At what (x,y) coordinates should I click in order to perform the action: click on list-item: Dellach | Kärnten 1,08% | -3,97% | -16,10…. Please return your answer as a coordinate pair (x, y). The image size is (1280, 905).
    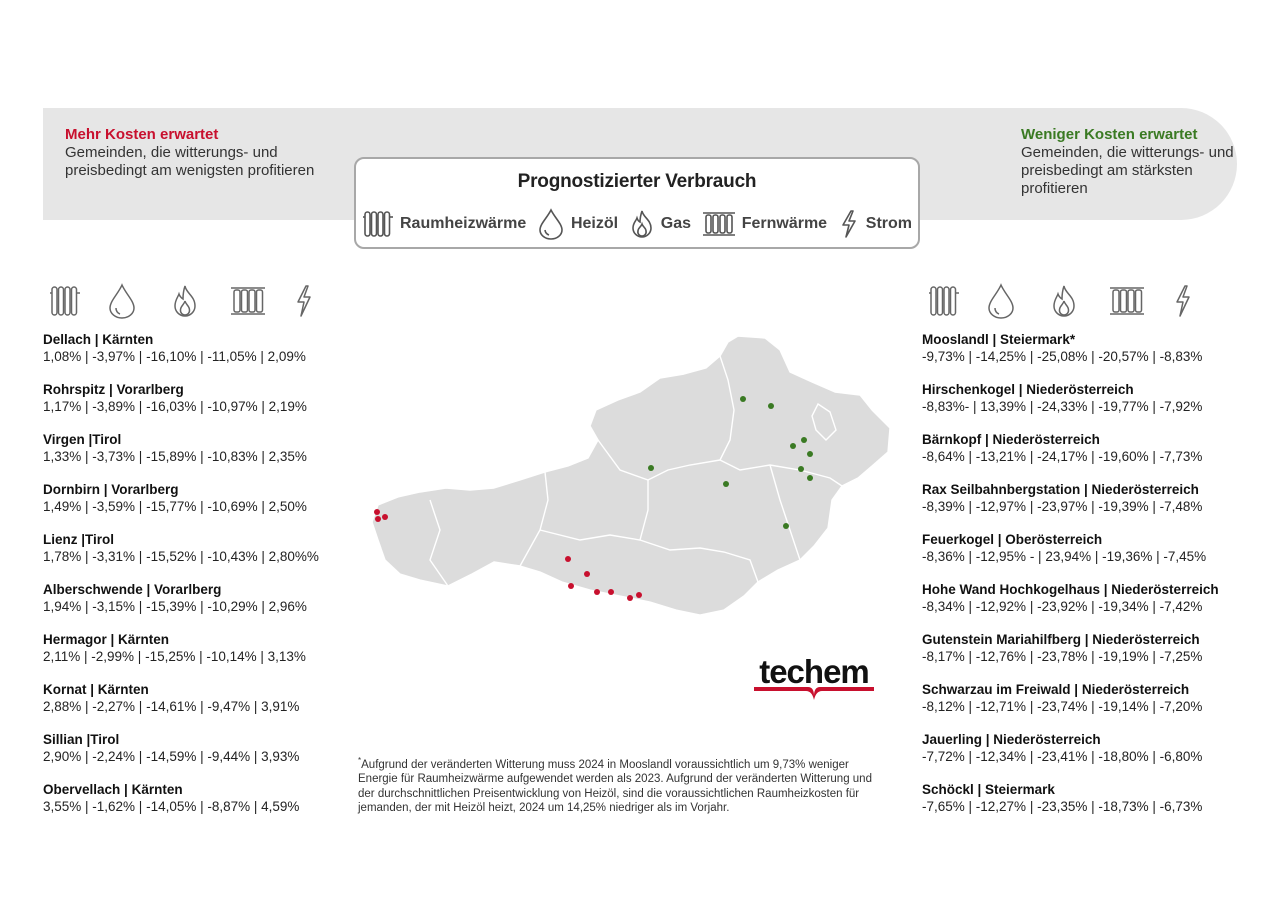
    Looking at the image, I should click on (193, 357).